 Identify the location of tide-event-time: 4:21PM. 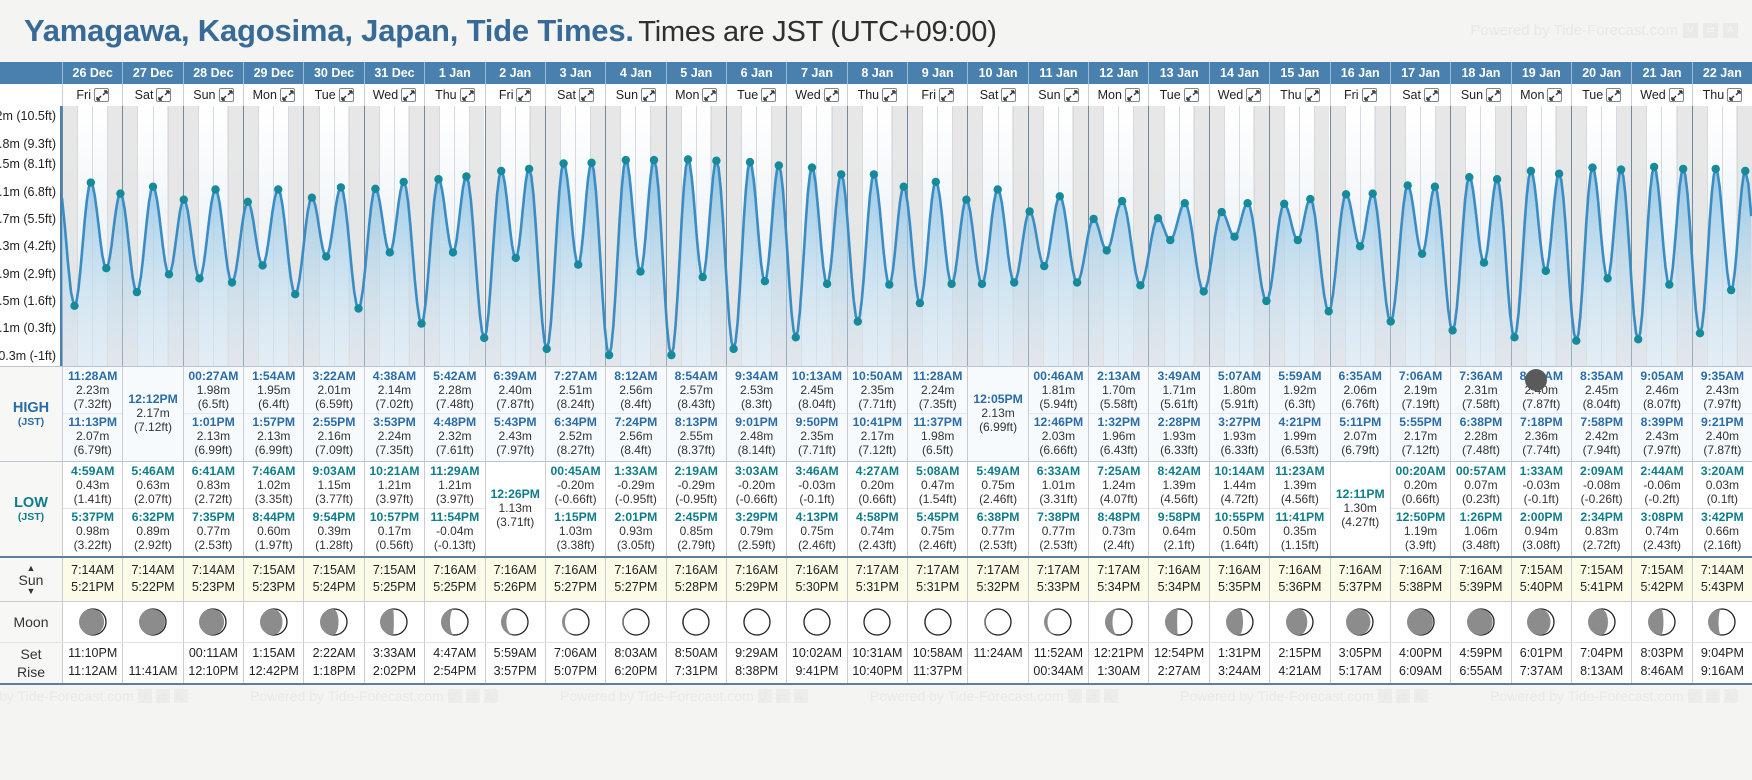
(1300, 422).